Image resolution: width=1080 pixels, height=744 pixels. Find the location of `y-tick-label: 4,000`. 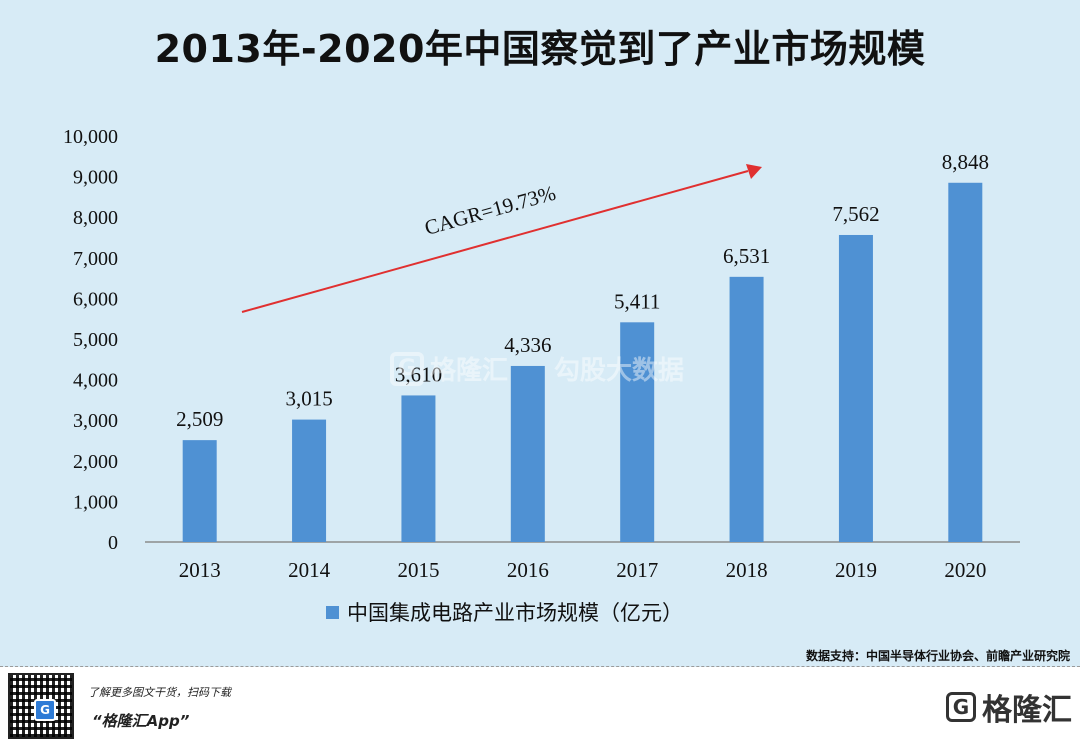

y-tick-label: 4,000 is located at coordinates (95, 381).